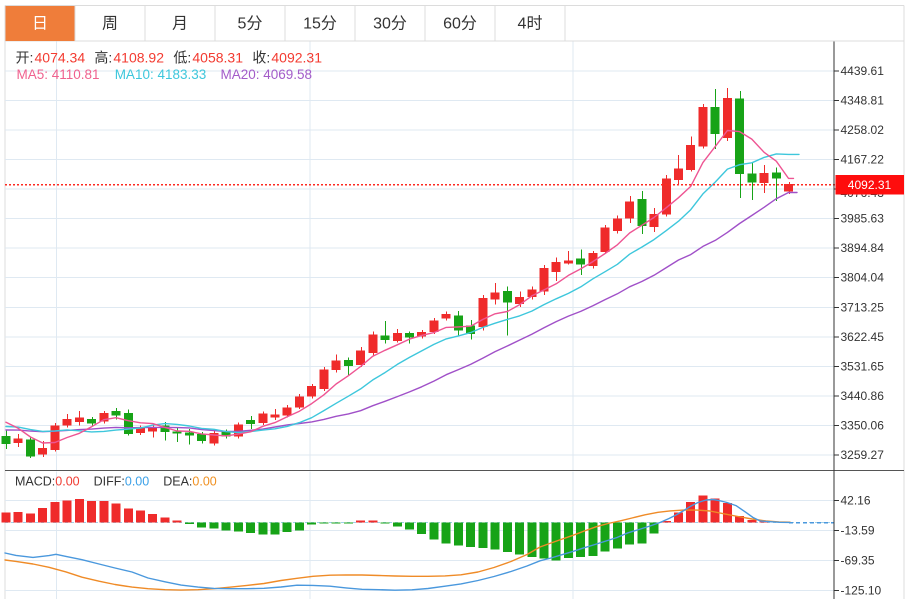 The width and height of the screenshot is (910, 600). Describe the element at coordinates (180, 24) in the screenshot. I see `svg-text: 月` at that location.